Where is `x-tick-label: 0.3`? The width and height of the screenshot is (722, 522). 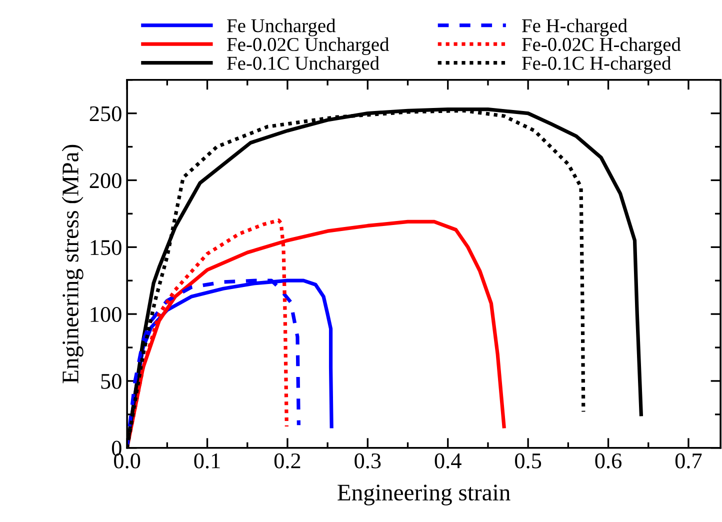 x-tick-label: 0.3 is located at coordinates (367, 460).